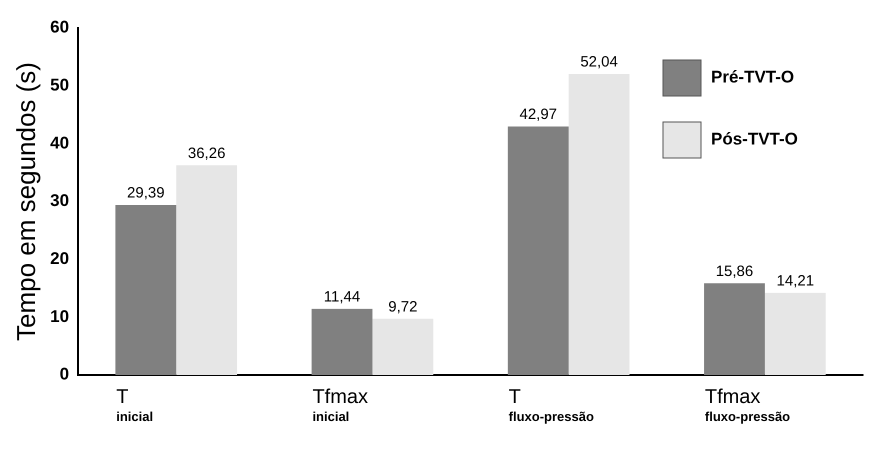 The image size is (885, 457). Describe the element at coordinates (599, 62) in the screenshot. I see `data-label: 52,04` at that location.